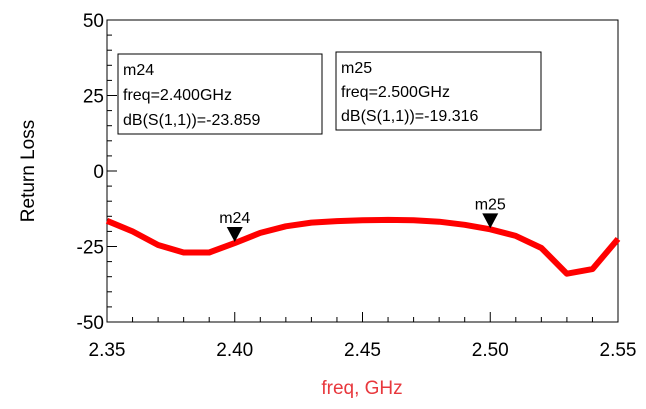 This screenshot has height=409, width=646. Describe the element at coordinates (28, 171) in the screenshot. I see `y-axis-label: Return Loss` at that location.